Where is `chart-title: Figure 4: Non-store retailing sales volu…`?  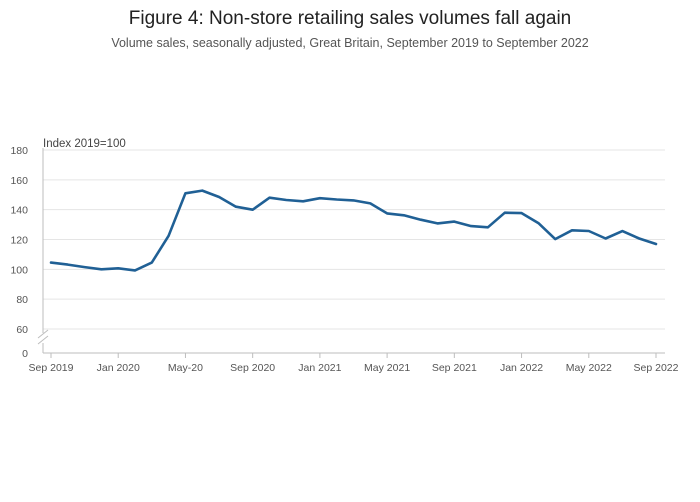
chart-title: Figure 4: Non-store retailing sales volu… is located at coordinates (350, 18).